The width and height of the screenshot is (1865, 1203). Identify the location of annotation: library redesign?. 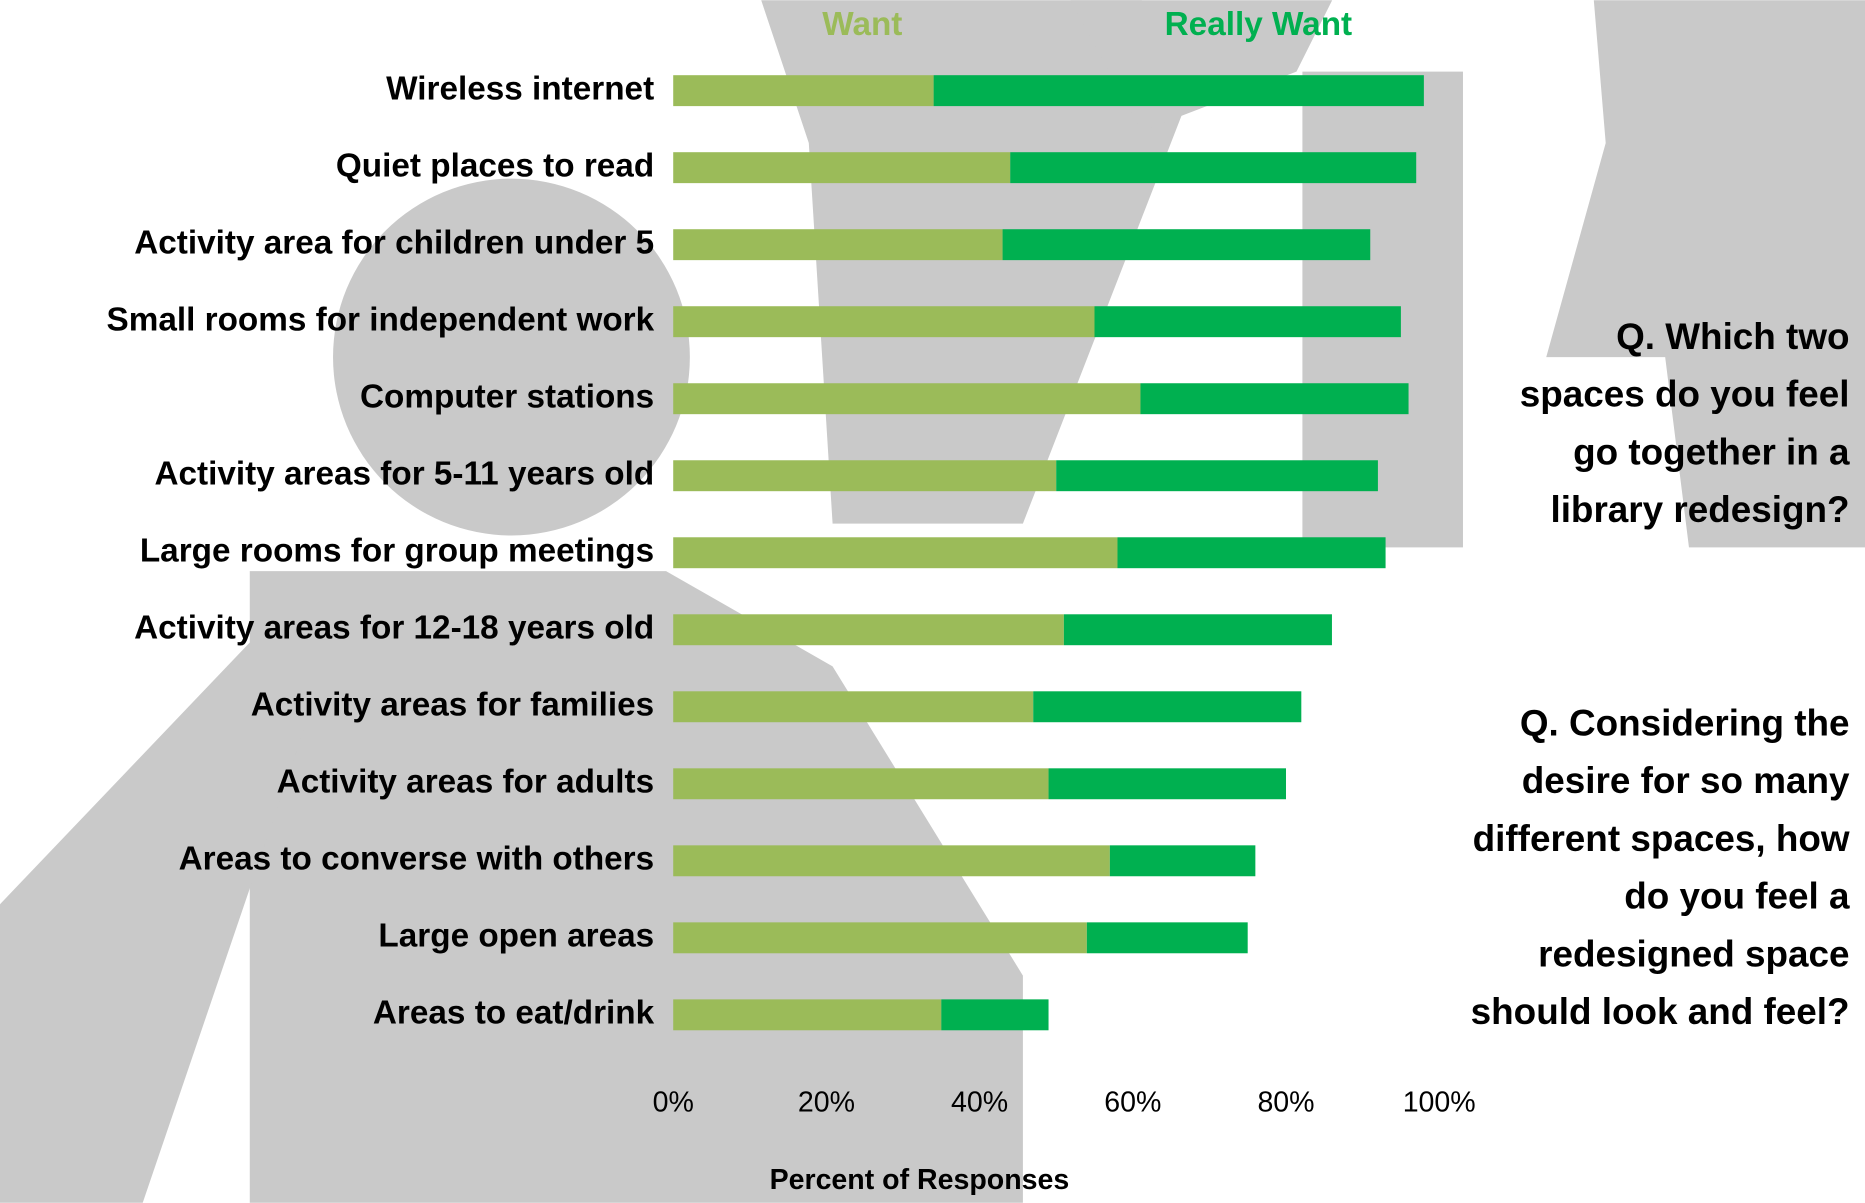
(1699, 509).